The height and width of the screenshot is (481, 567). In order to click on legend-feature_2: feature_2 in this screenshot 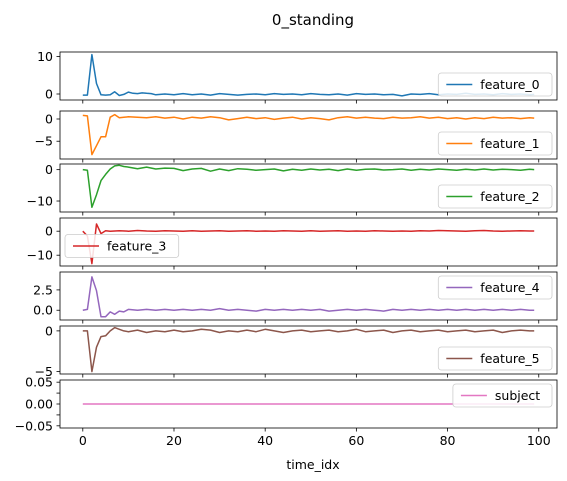, I will do `click(495, 196)`.